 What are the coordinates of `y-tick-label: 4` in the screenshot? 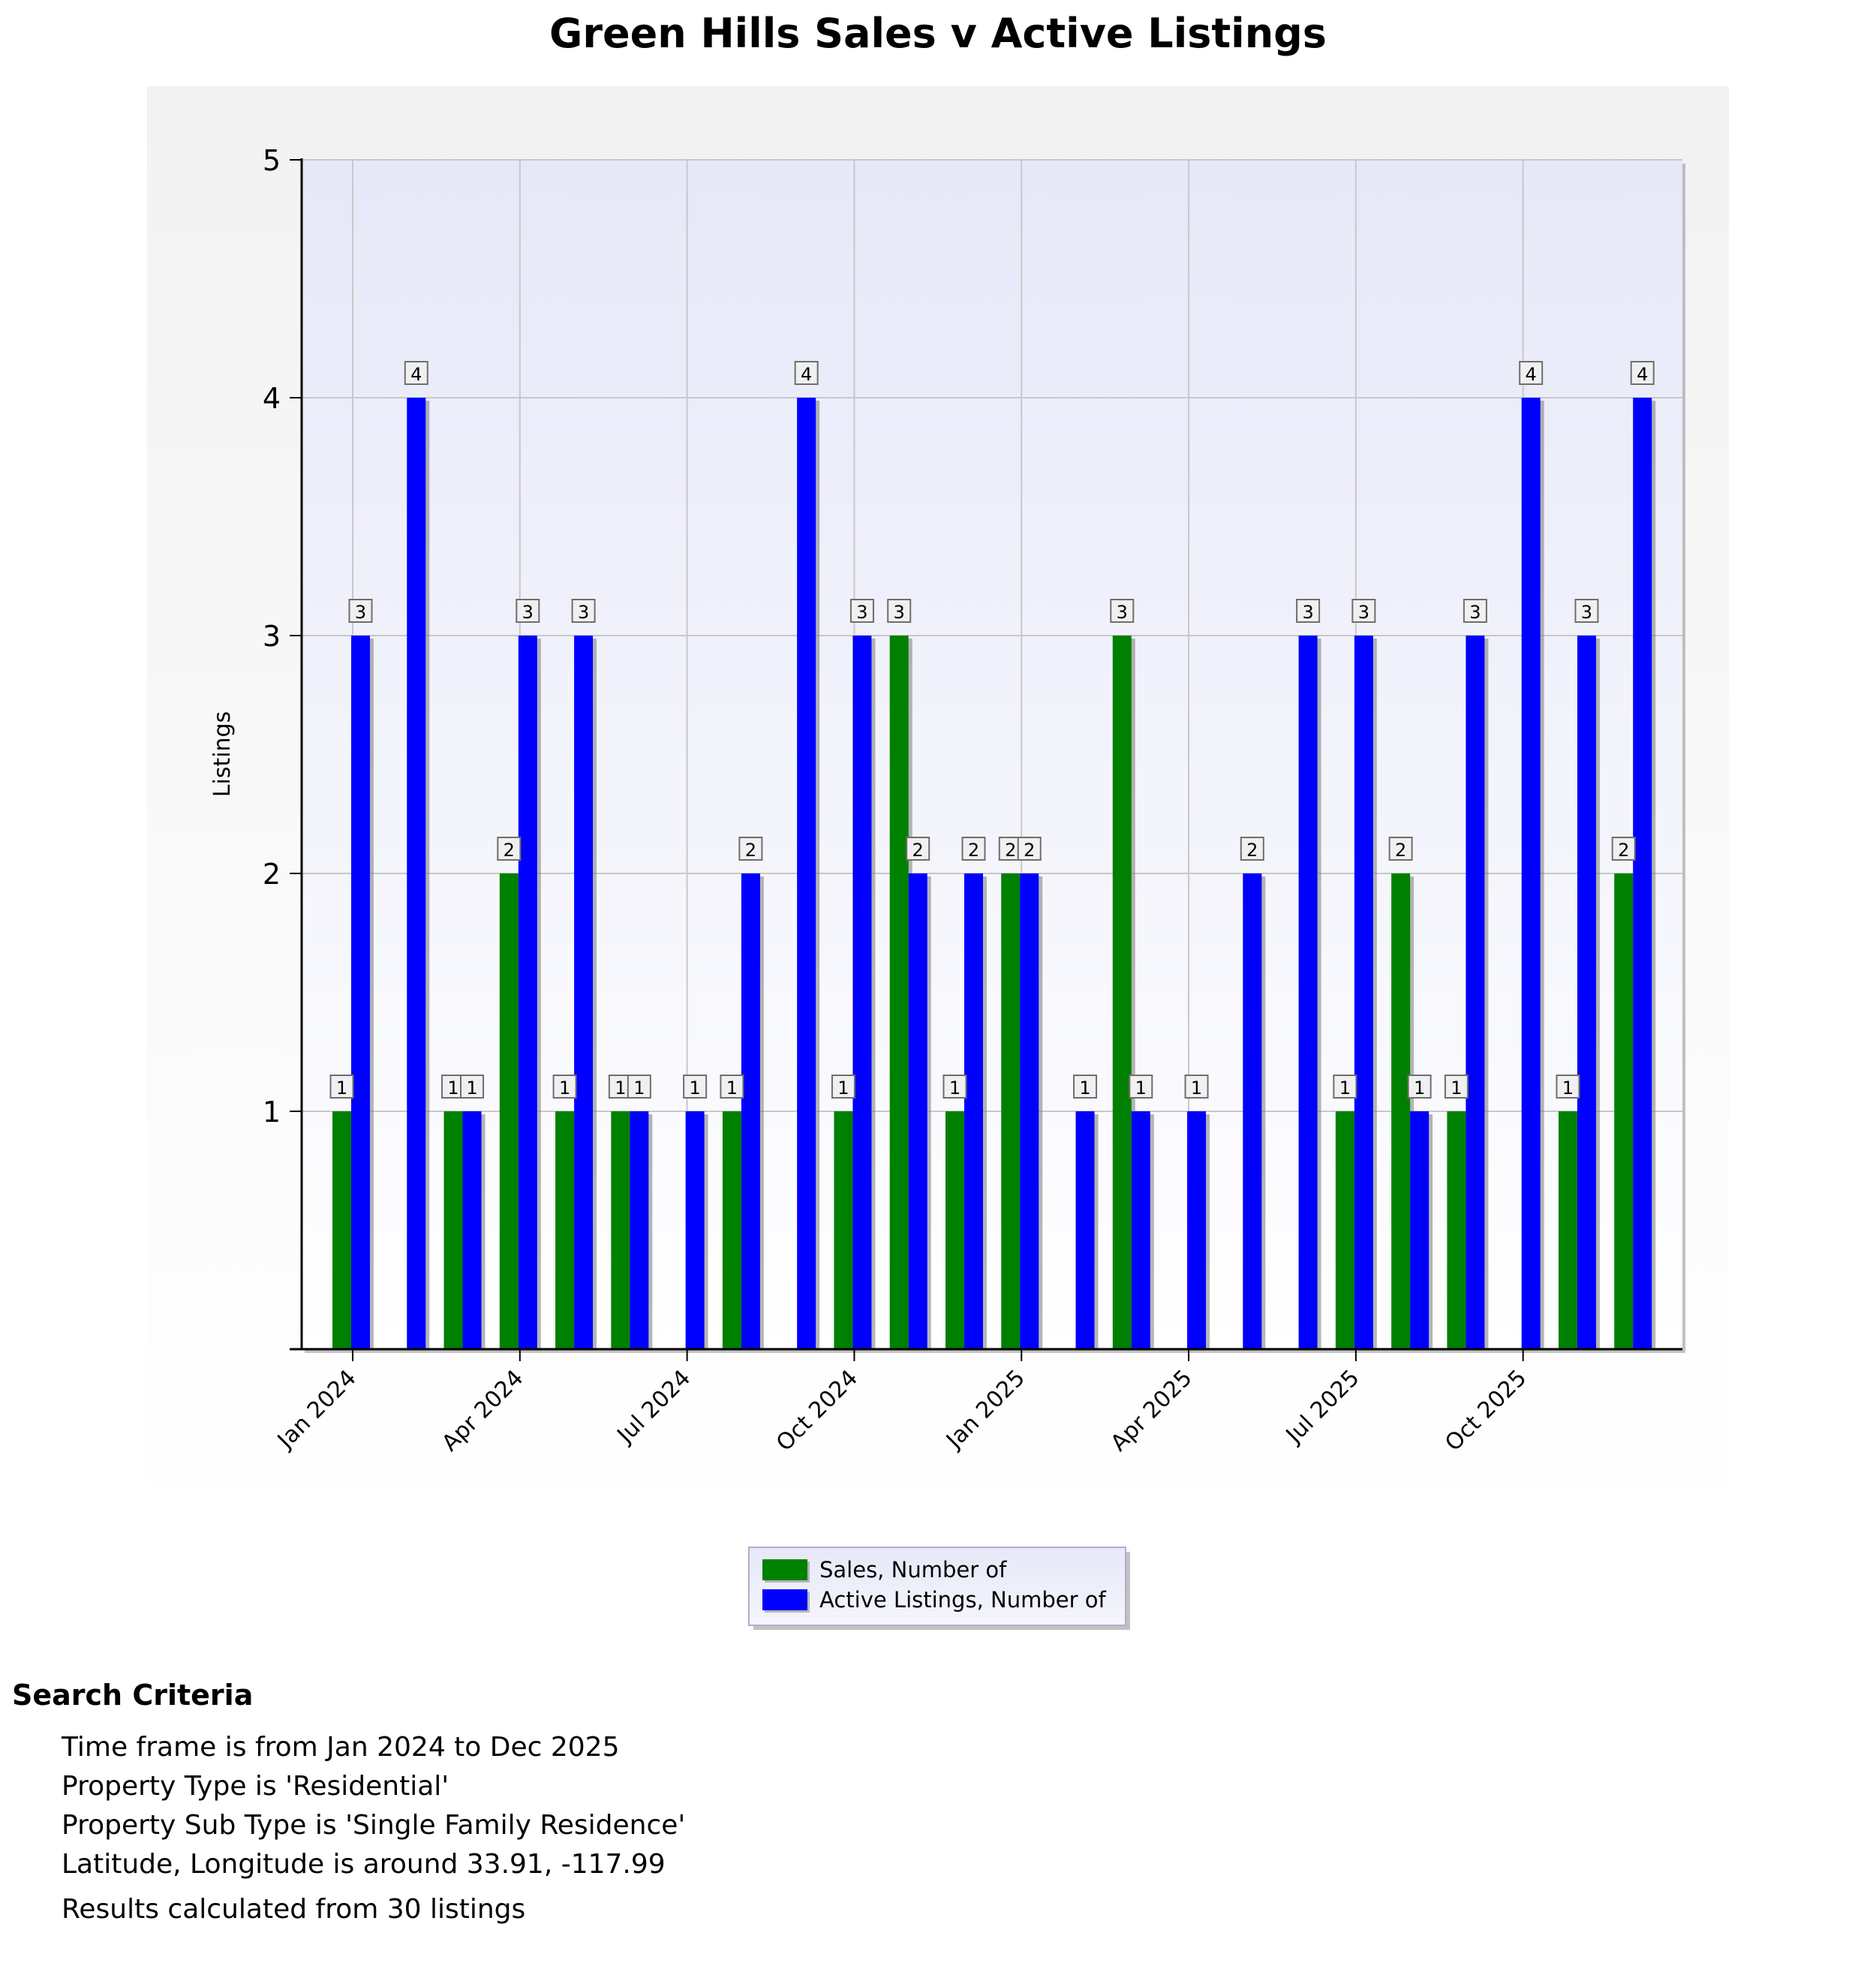 It's located at (272, 398).